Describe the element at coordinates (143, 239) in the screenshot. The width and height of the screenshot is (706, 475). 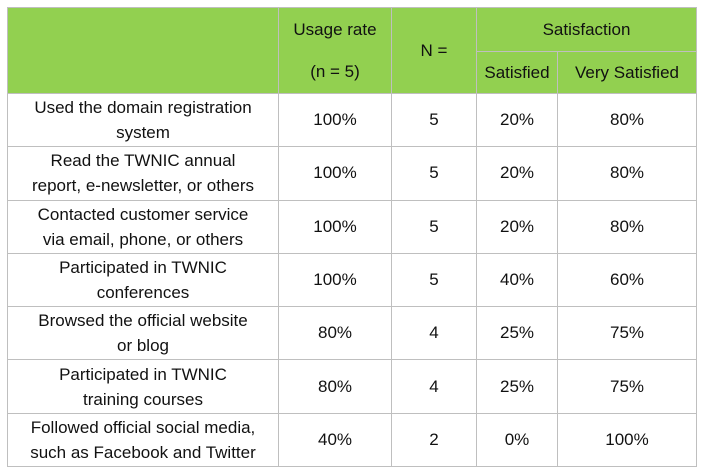
I see `activity-text: via email, phone, or others` at that location.